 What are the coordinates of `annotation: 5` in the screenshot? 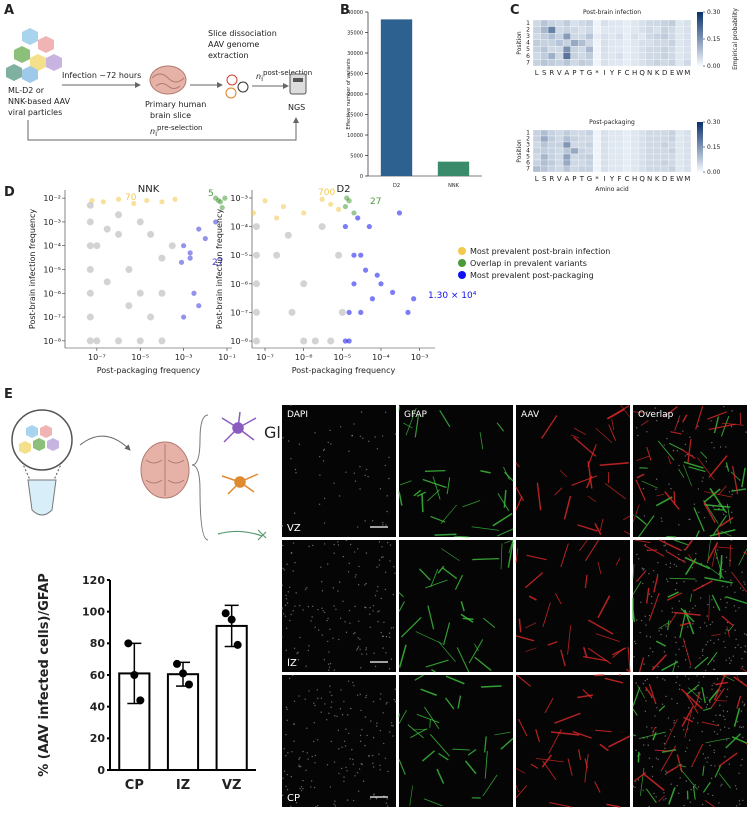 It's located at (211, 194).